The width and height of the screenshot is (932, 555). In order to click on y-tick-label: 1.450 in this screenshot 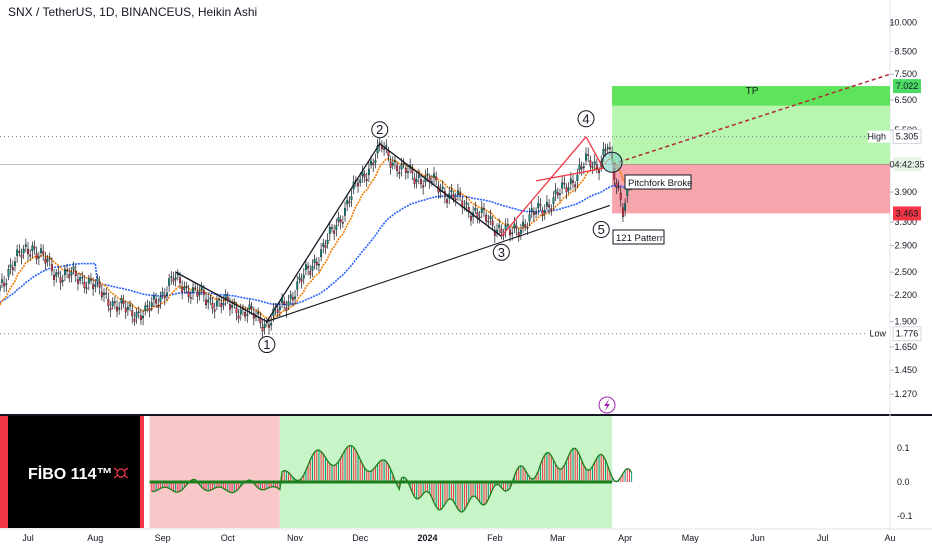, I will do `click(905, 370)`.